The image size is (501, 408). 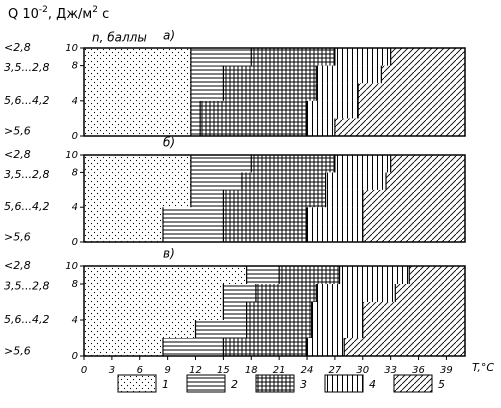 I want to click on x-tick-label: 9, so click(x=167, y=370).